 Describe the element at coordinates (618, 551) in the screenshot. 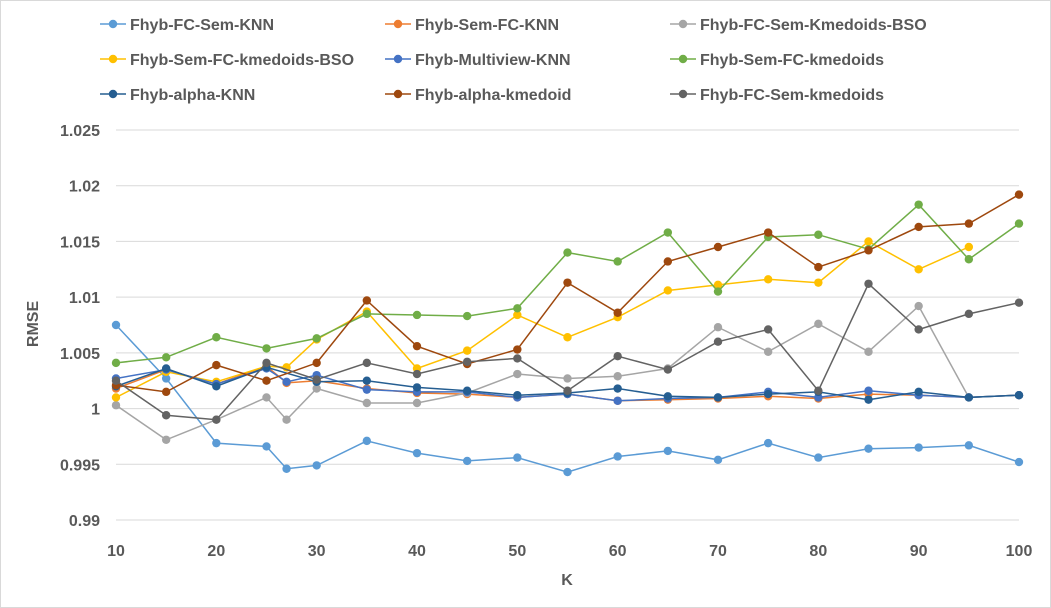

I see `x-tick-label: 60` at that location.